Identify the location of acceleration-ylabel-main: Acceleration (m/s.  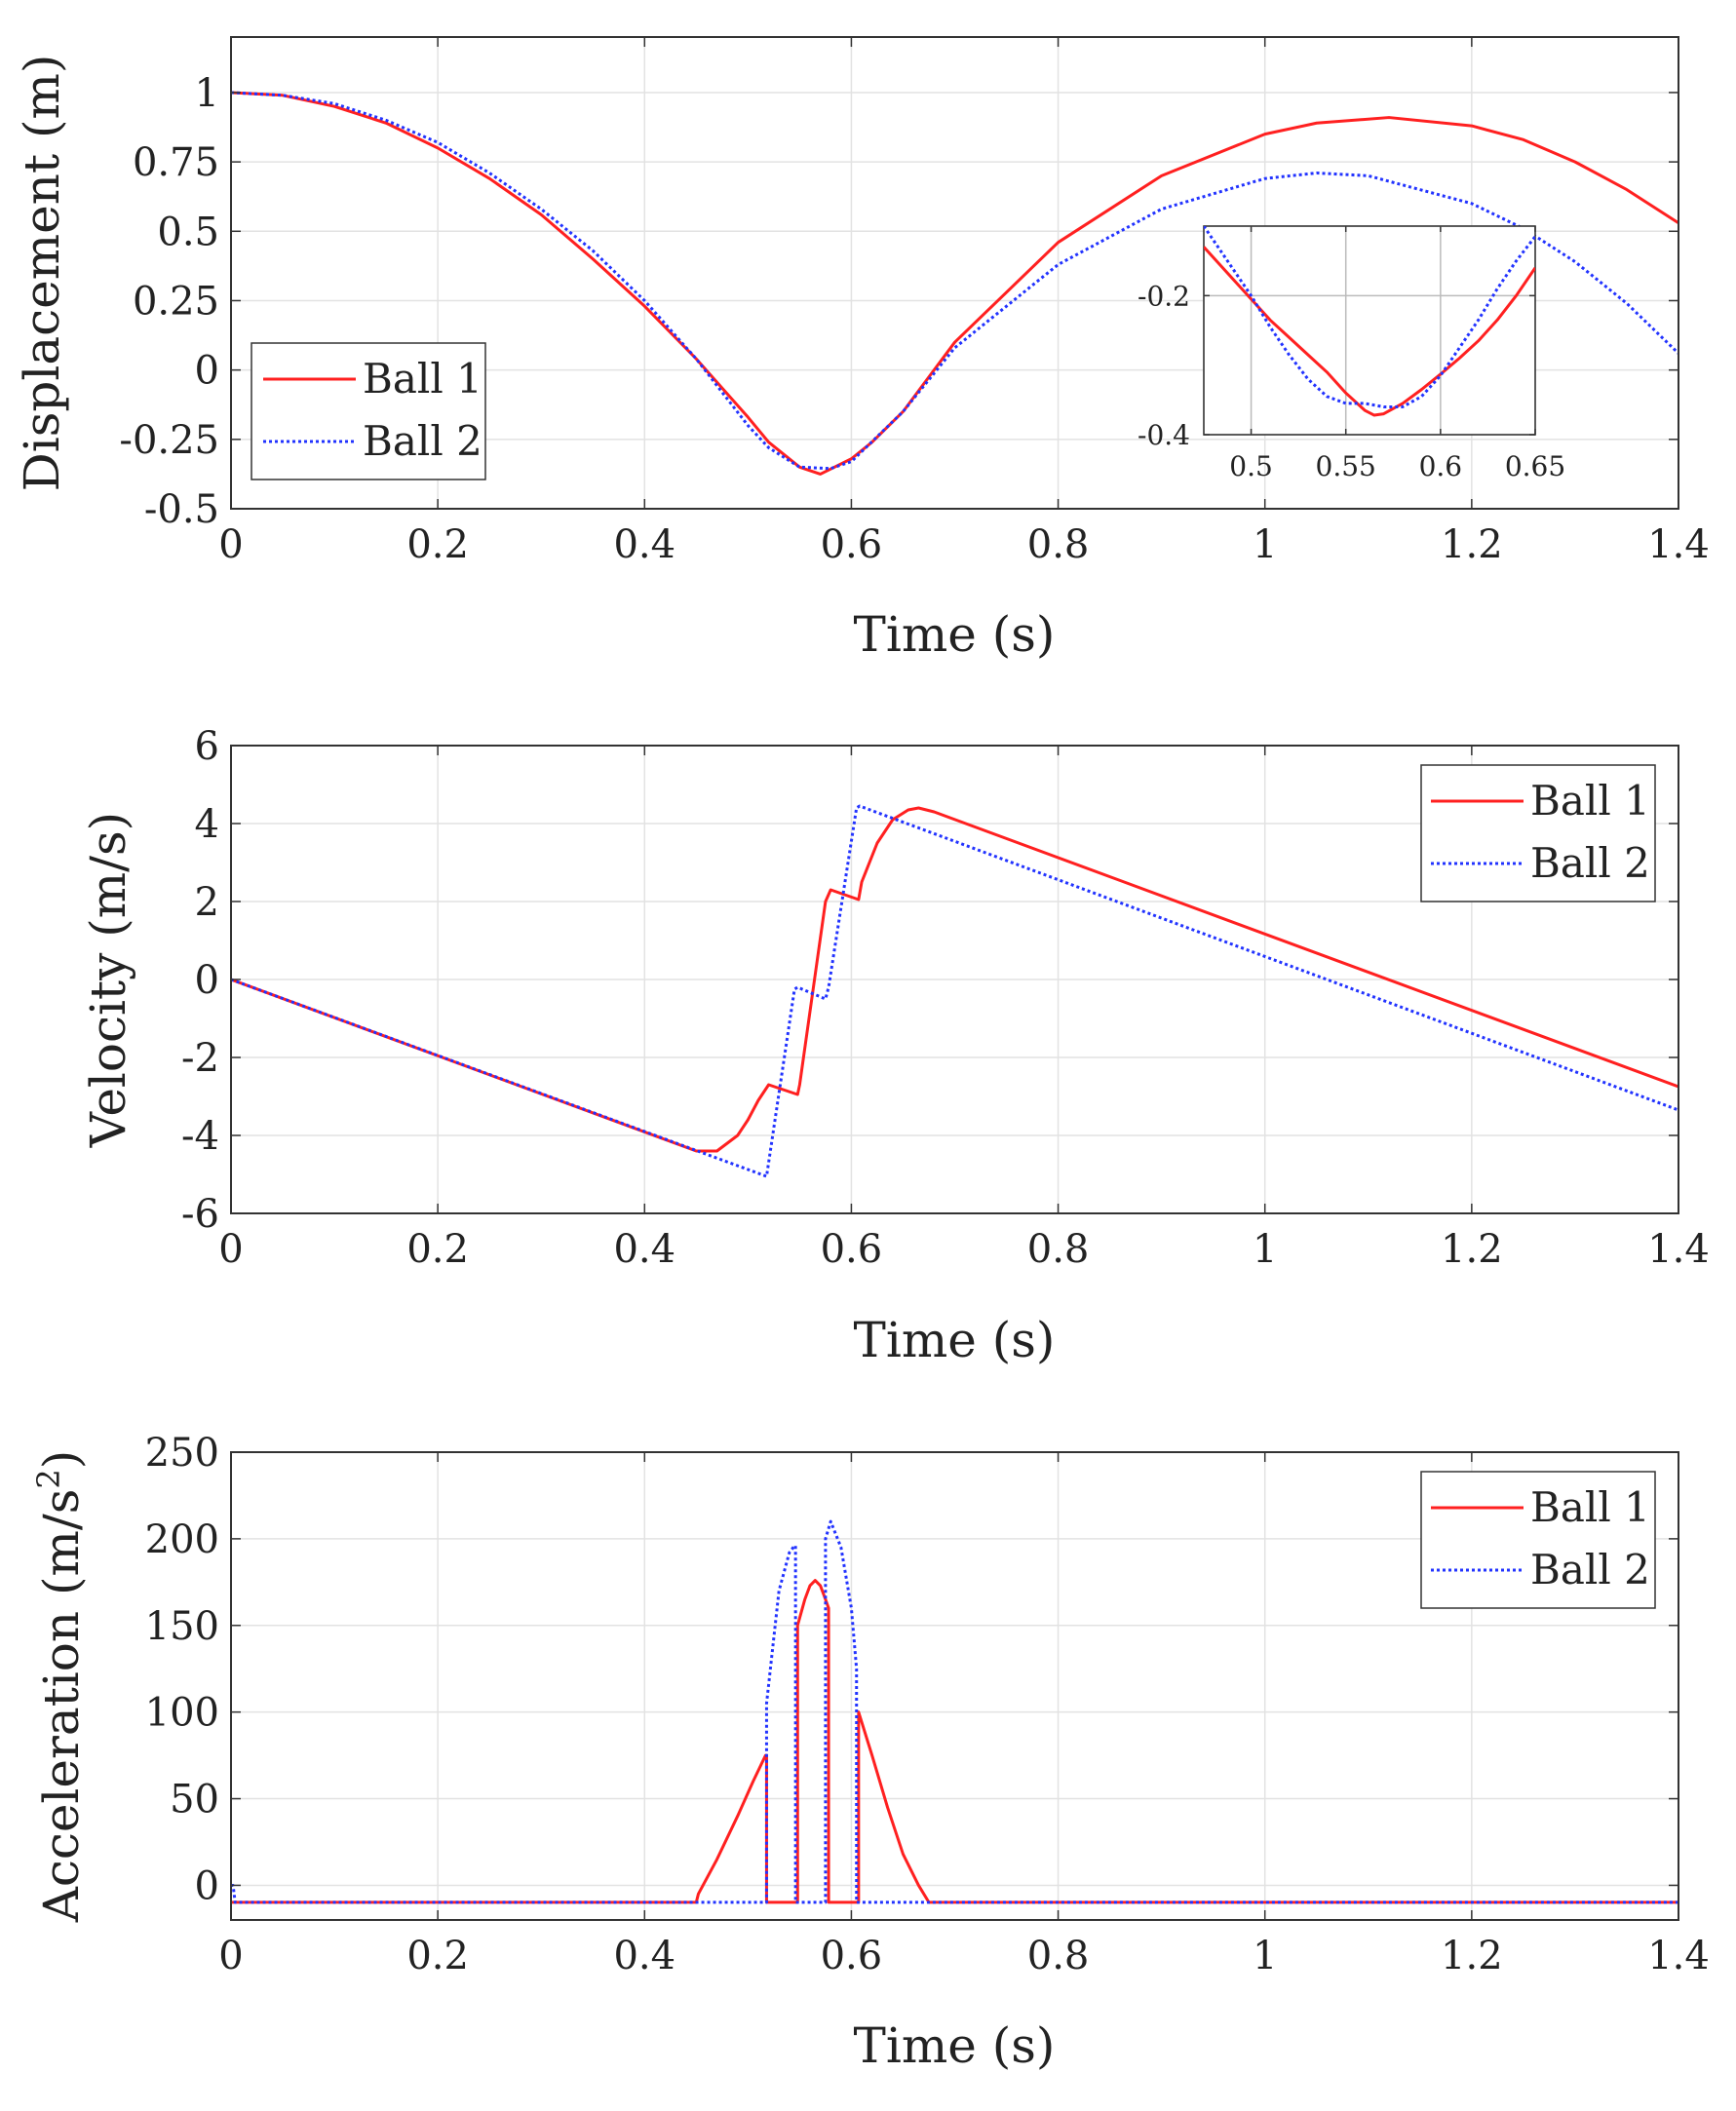
(61, 1706).